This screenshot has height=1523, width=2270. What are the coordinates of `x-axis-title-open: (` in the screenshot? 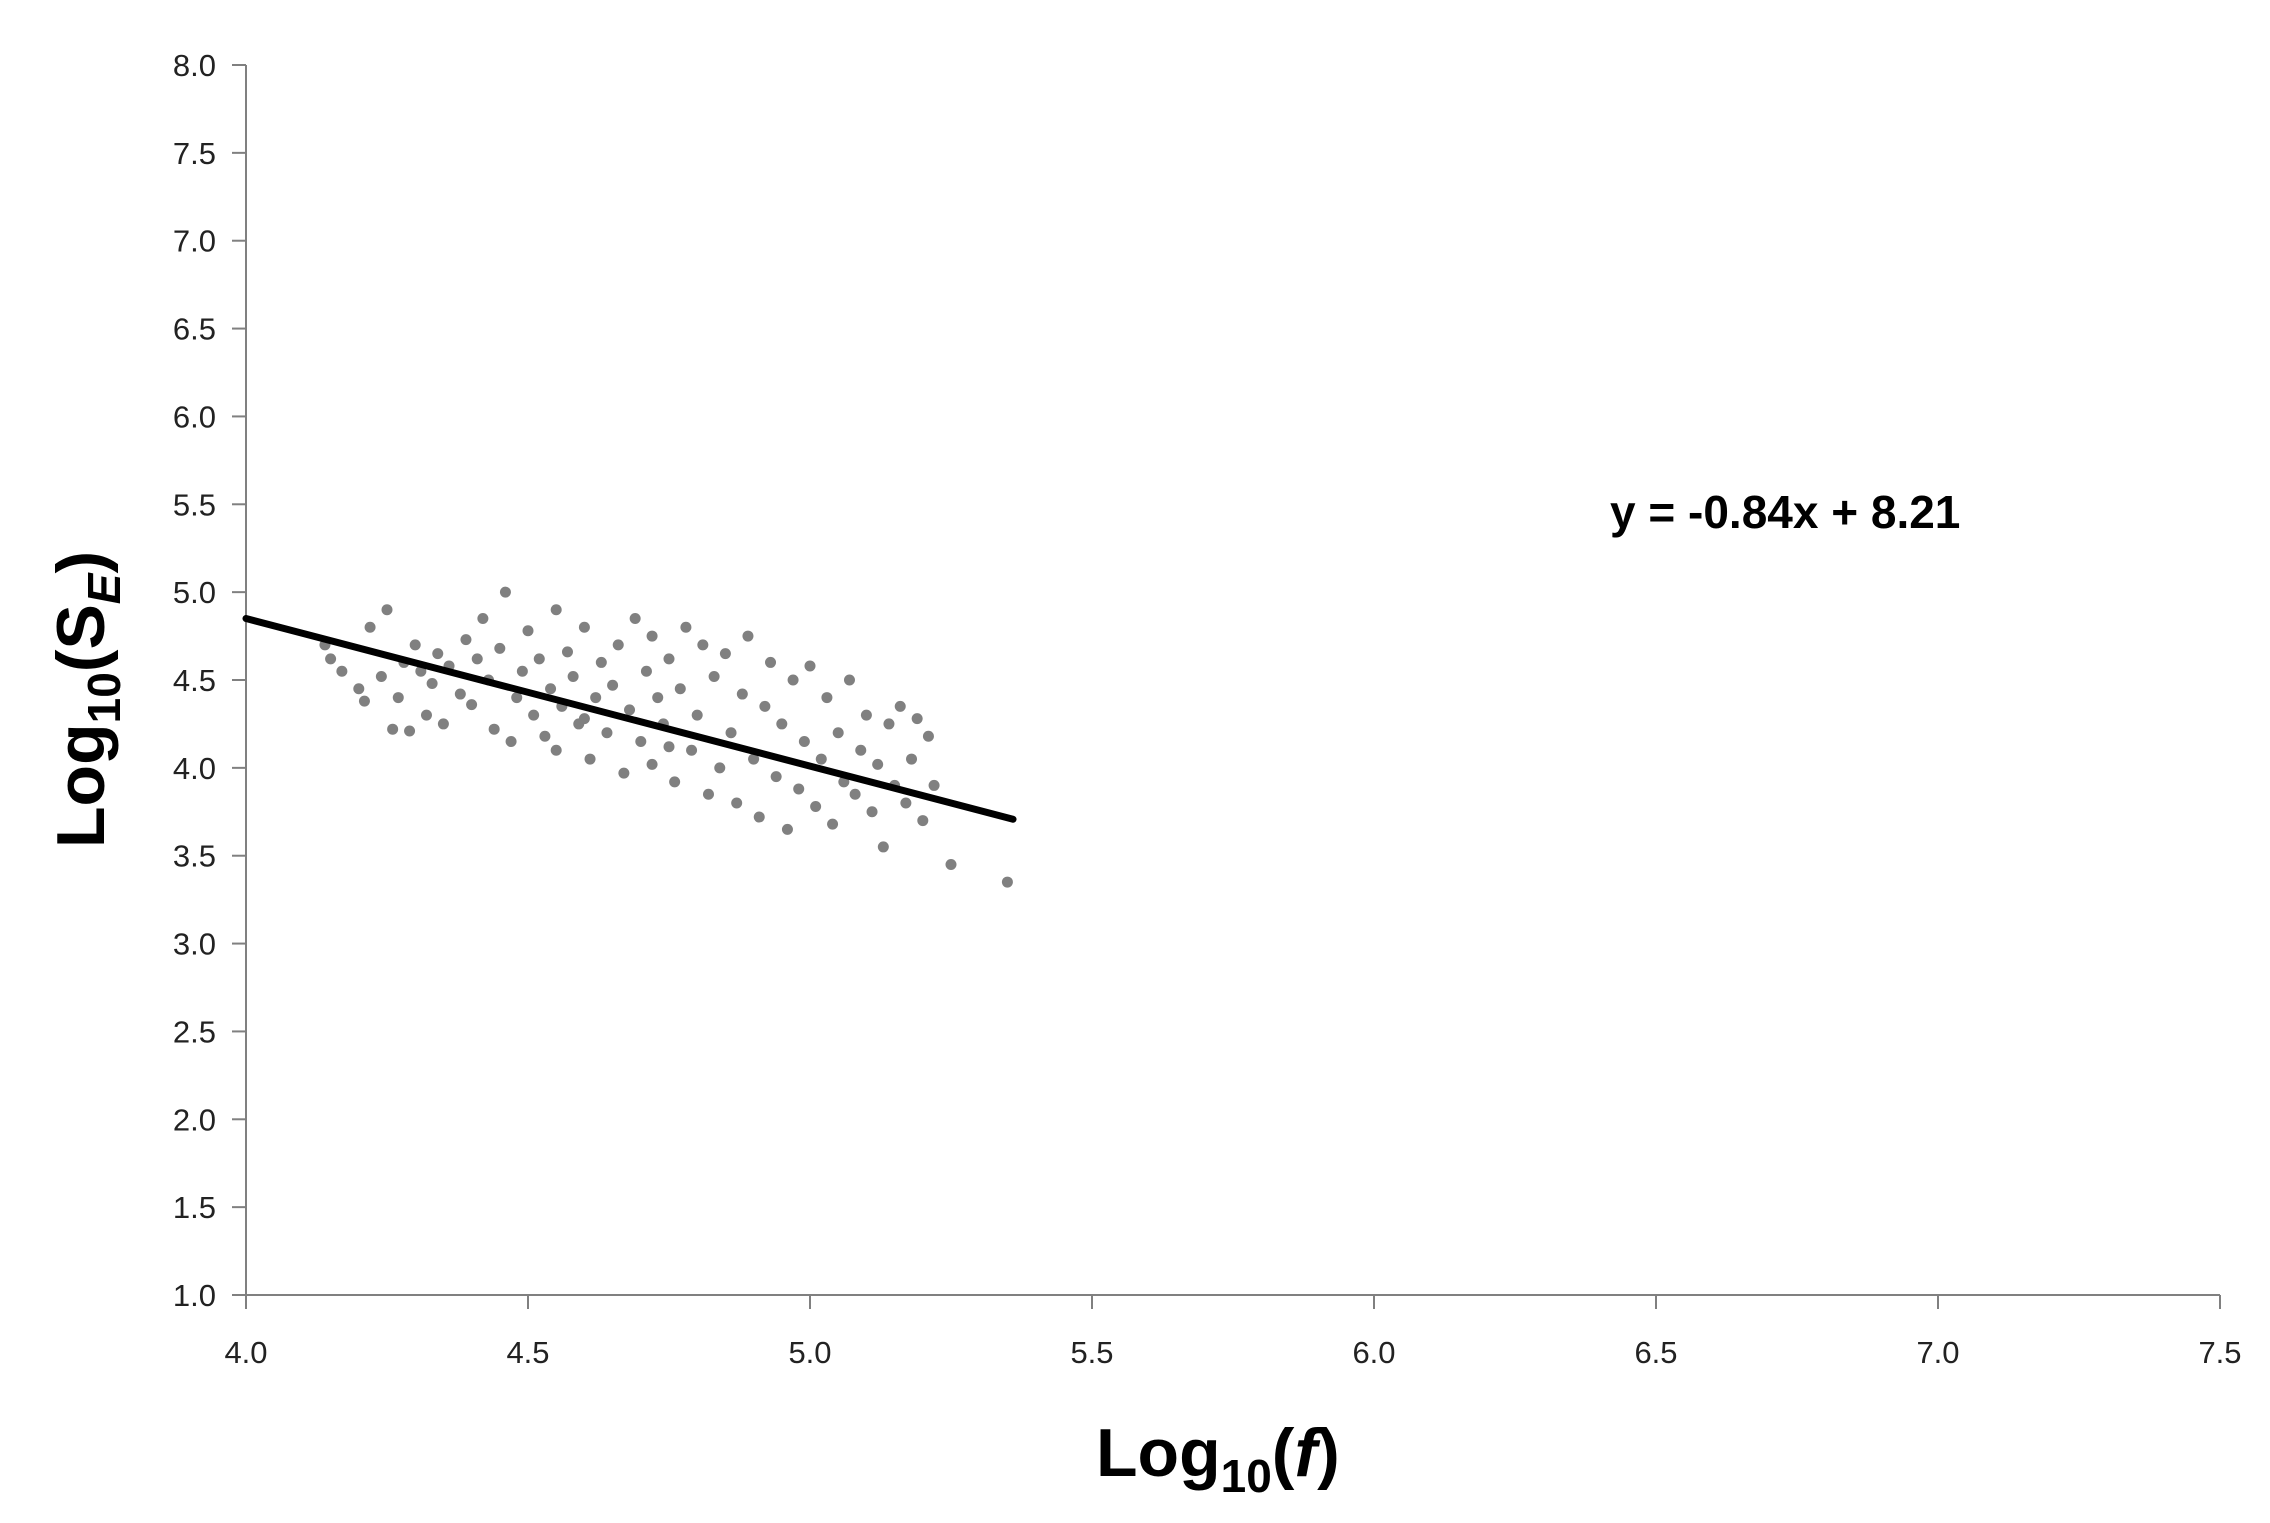 It's located at (1283, 1453).